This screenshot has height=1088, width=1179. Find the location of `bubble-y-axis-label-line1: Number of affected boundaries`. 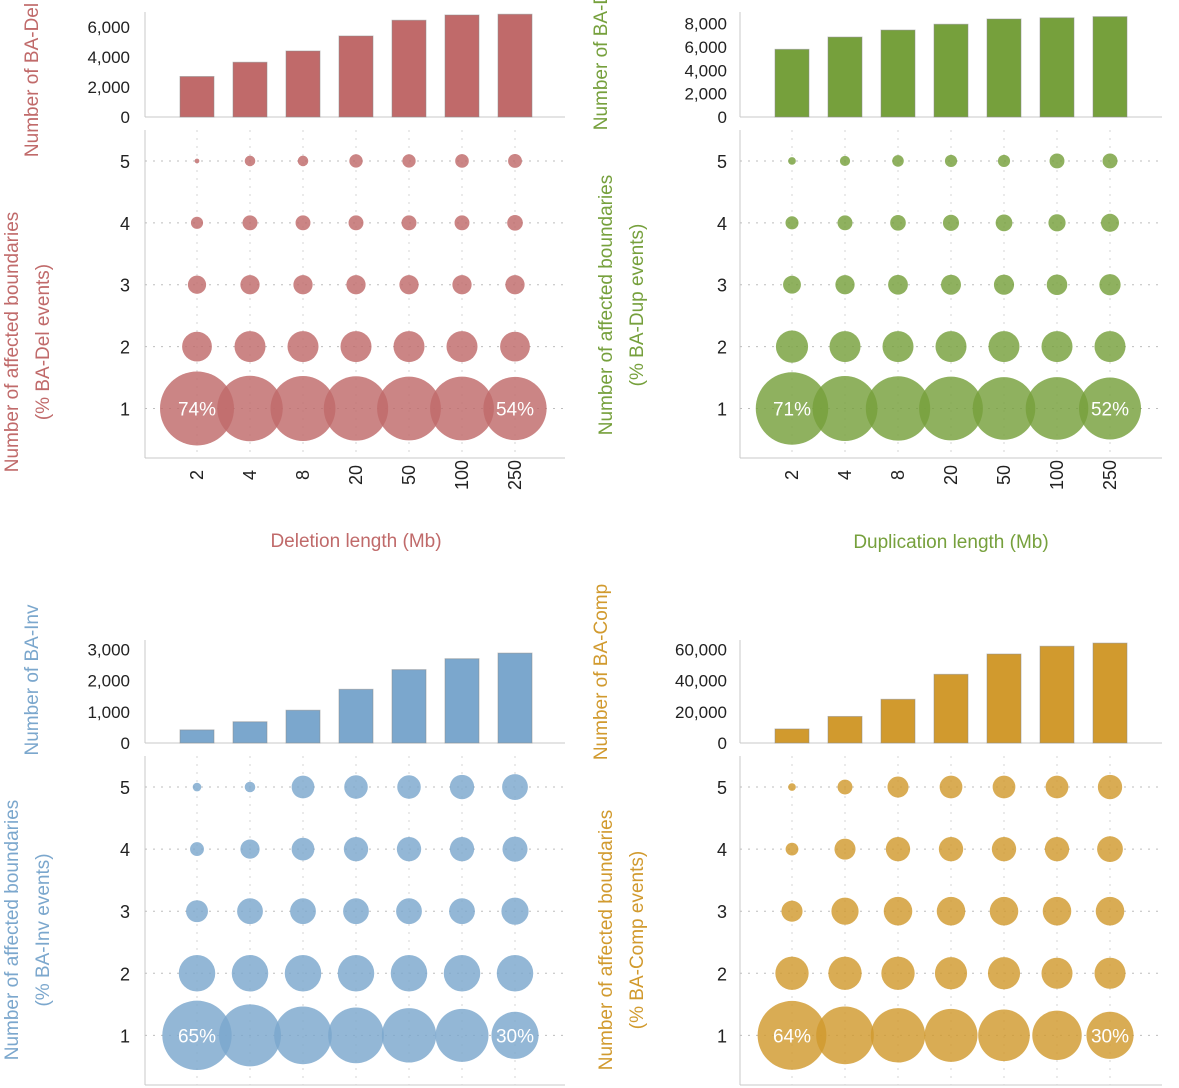

bubble-y-axis-label-line1: Number of affected boundaries is located at coordinates (606, 305).